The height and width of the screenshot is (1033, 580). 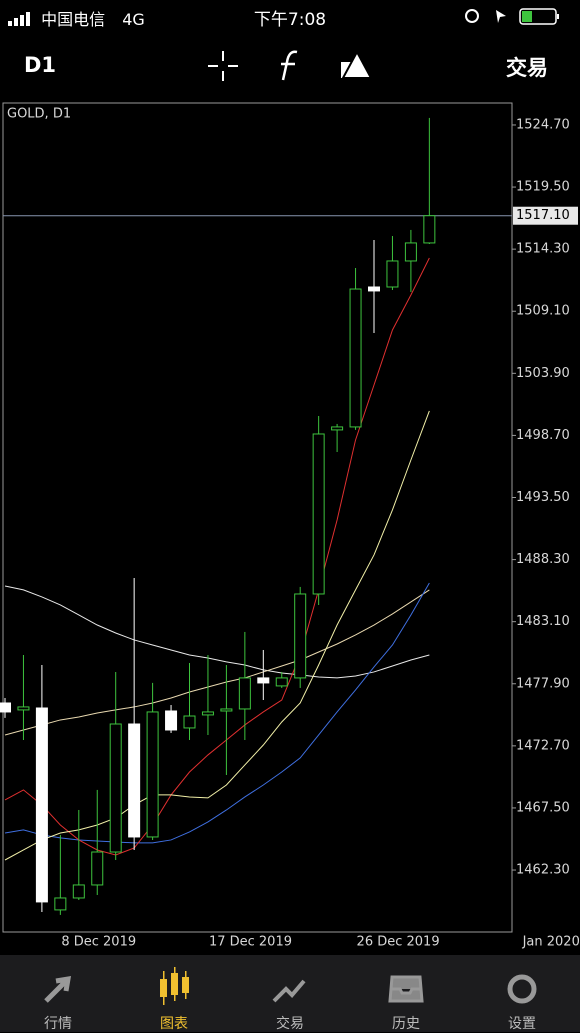 I want to click on x-tick-label: 26 Dec 2019, so click(x=398, y=942).